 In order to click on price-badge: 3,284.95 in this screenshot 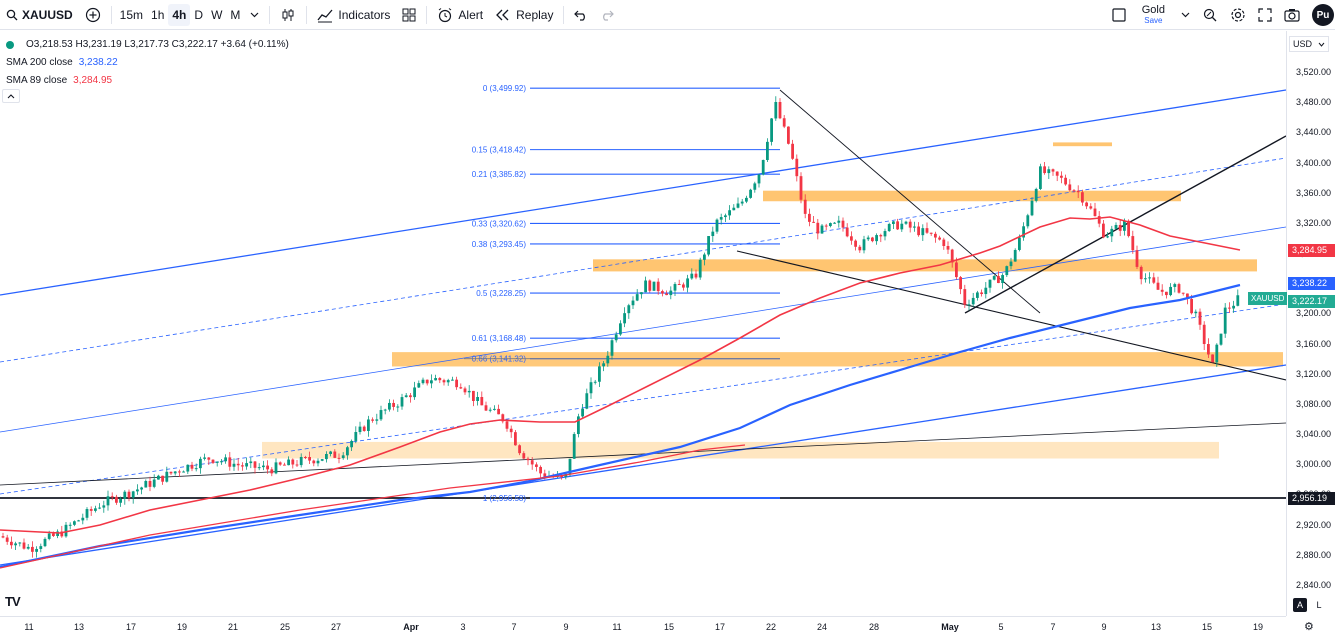, I will do `click(1311, 251)`.